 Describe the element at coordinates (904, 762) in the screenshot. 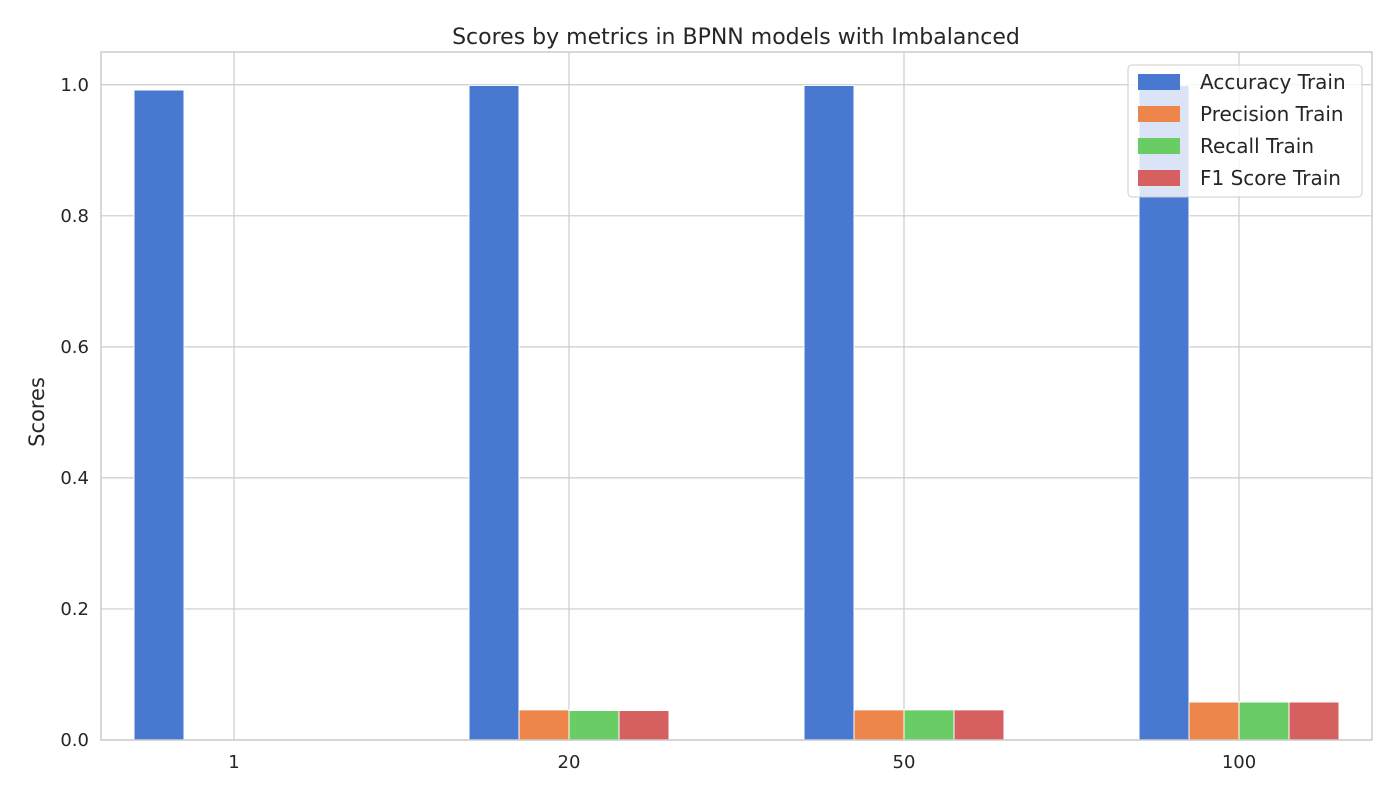

I see `x-tick-label: 50` at that location.